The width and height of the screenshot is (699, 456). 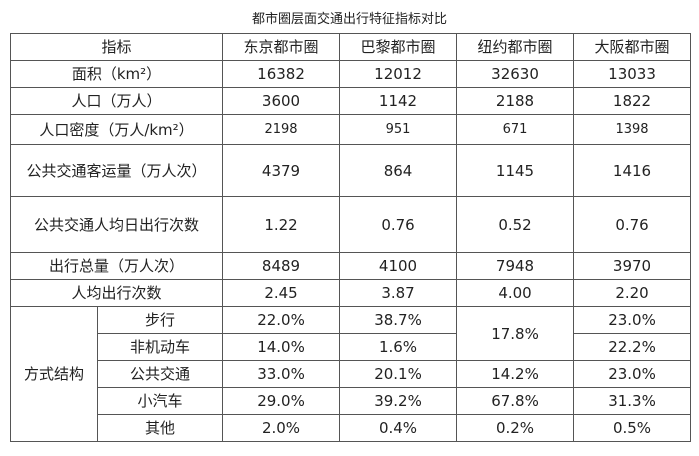 I want to click on row-label: 面积（km²）, so click(x=116, y=74).